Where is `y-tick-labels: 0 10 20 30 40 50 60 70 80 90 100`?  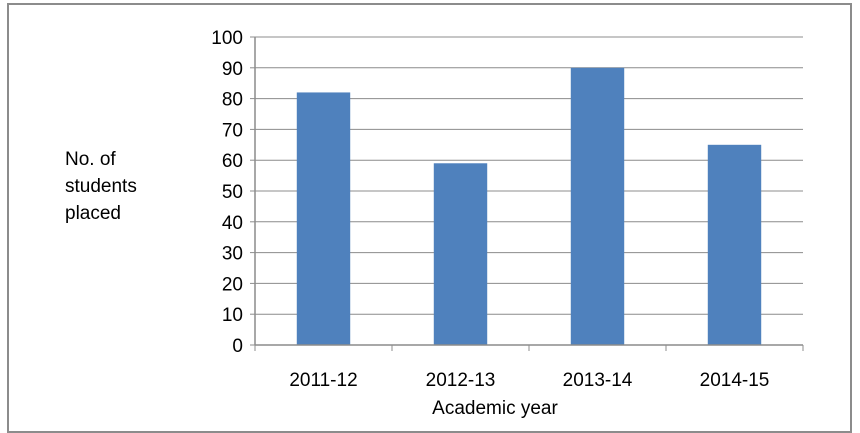
y-tick-labels: 0 10 20 30 40 50 60 70 80 90 100 is located at coordinates (227, 192).